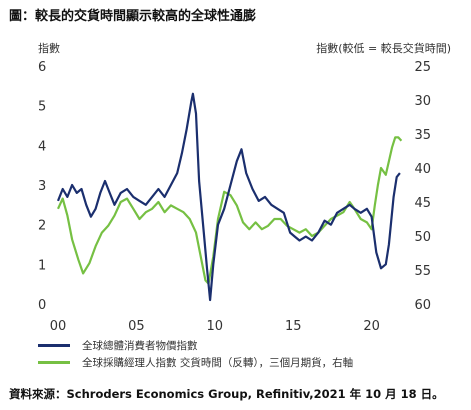  What do you see at coordinates (293, 326) in the screenshot?
I see `x-tick-label: 15` at bounding box center [293, 326].